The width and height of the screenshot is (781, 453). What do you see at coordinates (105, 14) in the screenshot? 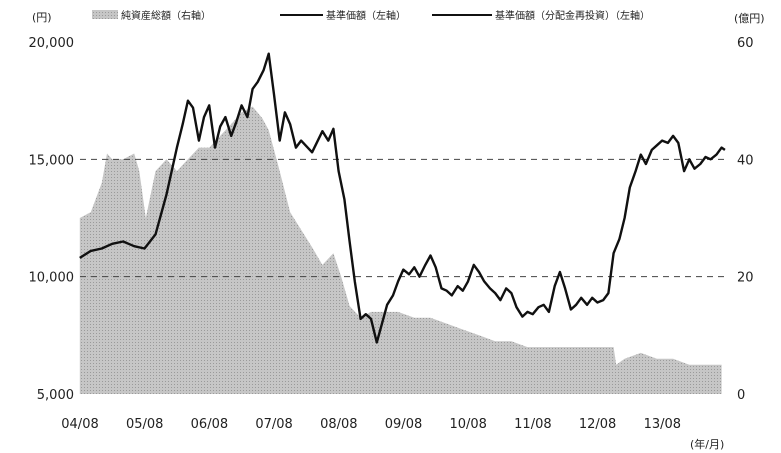
I see `legend-swatch-net-assets` at bounding box center [105, 14].